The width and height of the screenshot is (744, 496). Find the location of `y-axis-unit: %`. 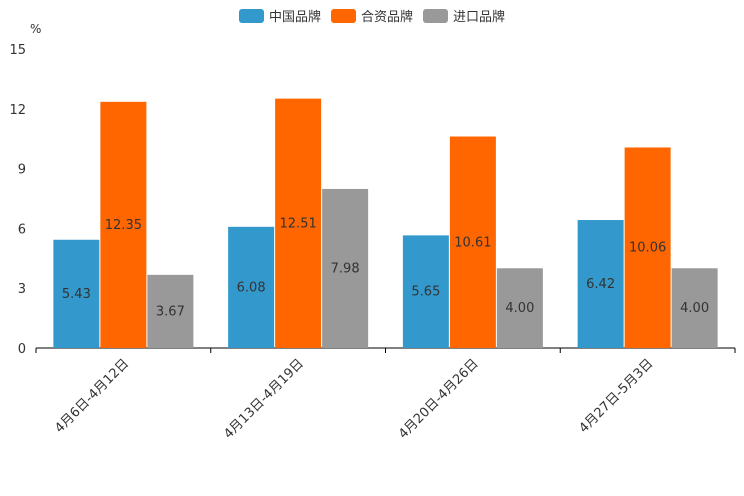

y-axis-unit: % is located at coordinates (35, 29).